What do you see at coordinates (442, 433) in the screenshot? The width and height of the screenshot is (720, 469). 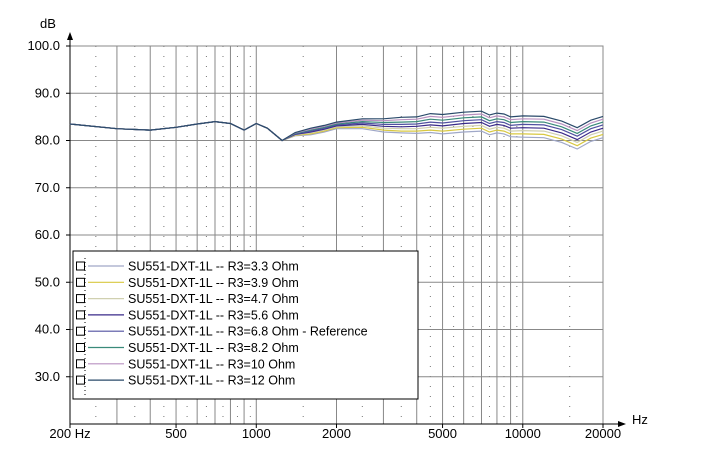 I see `x-tick-label: 5000` at bounding box center [442, 433].